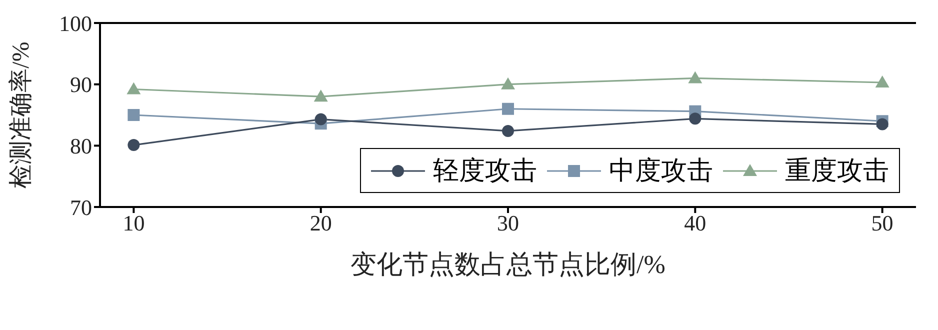 Image resolution: width=938 pixels, height=330 pixels. What do you see at coordinates (133, 223) in the screenshot?
I see `x-tick-label: 10` at bounding box center [133, 223].